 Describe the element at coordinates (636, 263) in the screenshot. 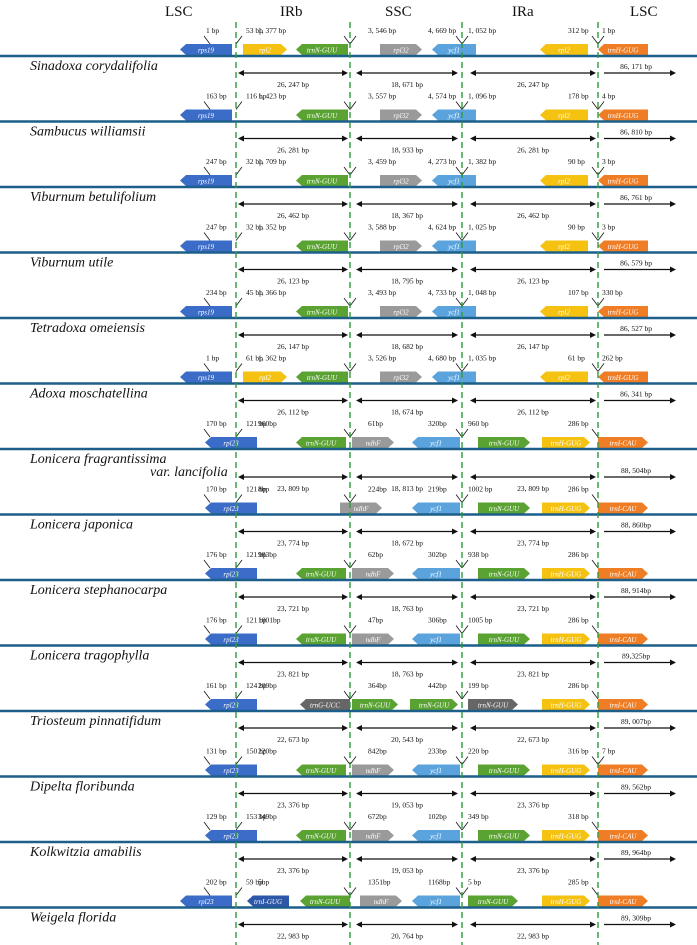

I see `region-length-label: 86, 579 bp` at that location.